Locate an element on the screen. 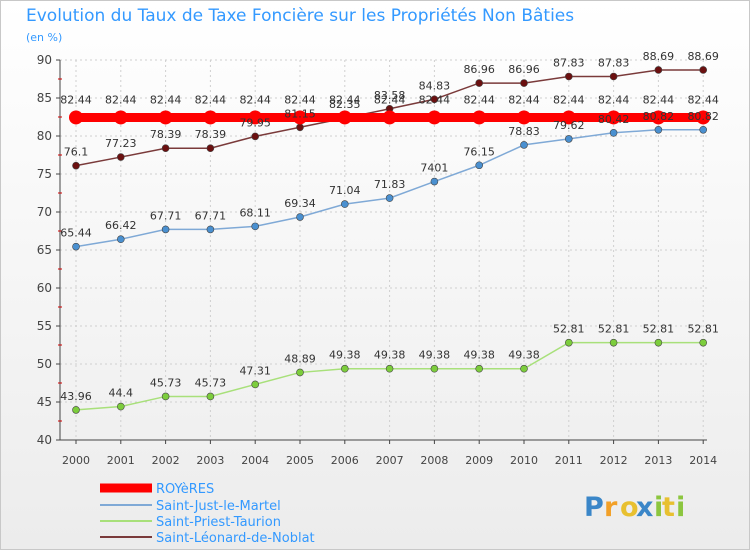  x-tick-label: 2000 is located at coordinates (76, 460).